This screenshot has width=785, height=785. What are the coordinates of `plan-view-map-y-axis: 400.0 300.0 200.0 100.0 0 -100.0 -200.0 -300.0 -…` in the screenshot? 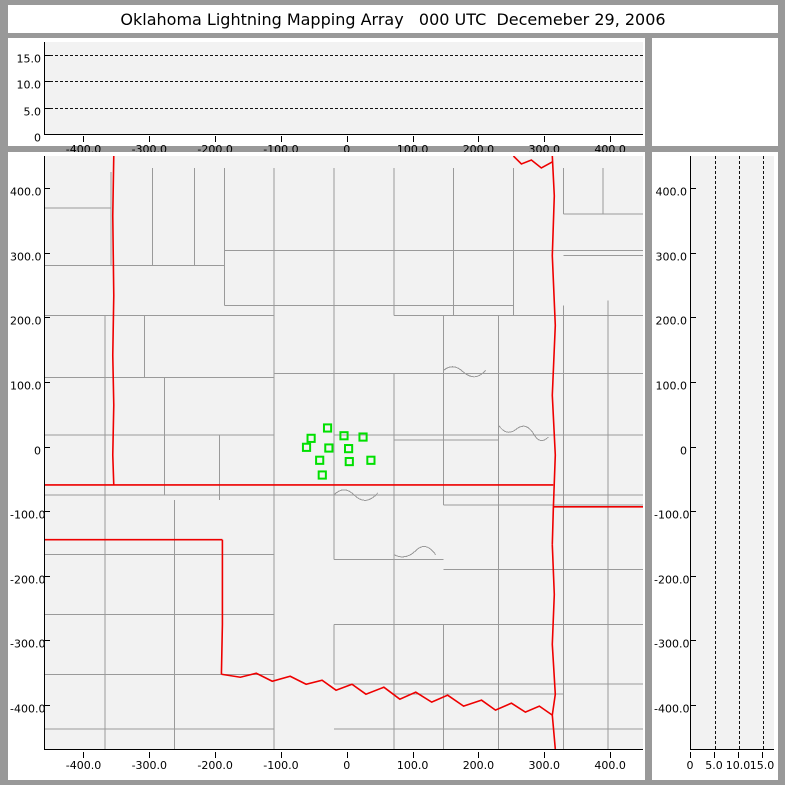 It's located at (27, 453).